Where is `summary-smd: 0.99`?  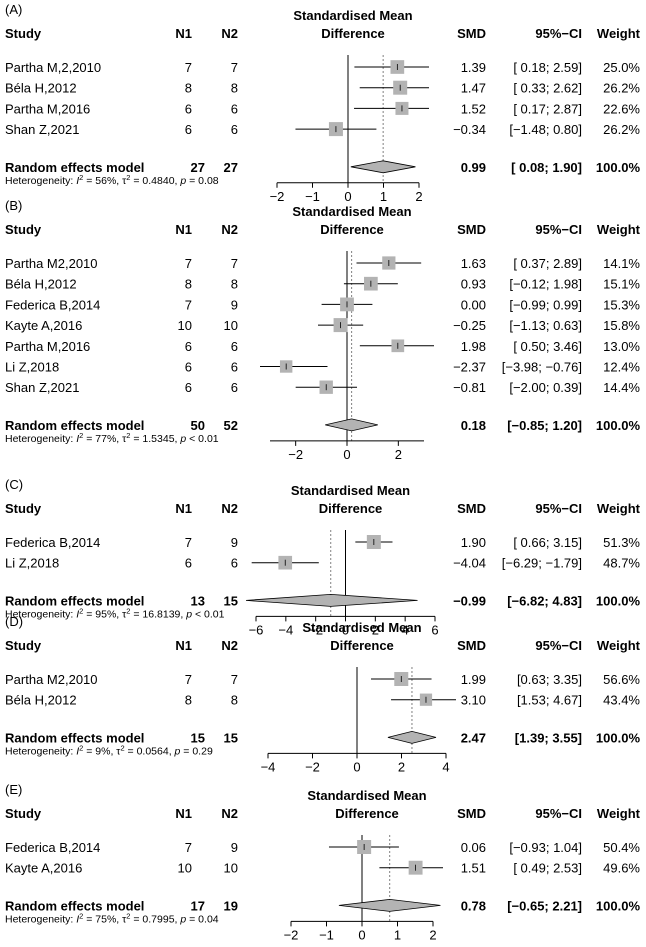
summary-smd: 0.99 is located at coordinates (473, 167).